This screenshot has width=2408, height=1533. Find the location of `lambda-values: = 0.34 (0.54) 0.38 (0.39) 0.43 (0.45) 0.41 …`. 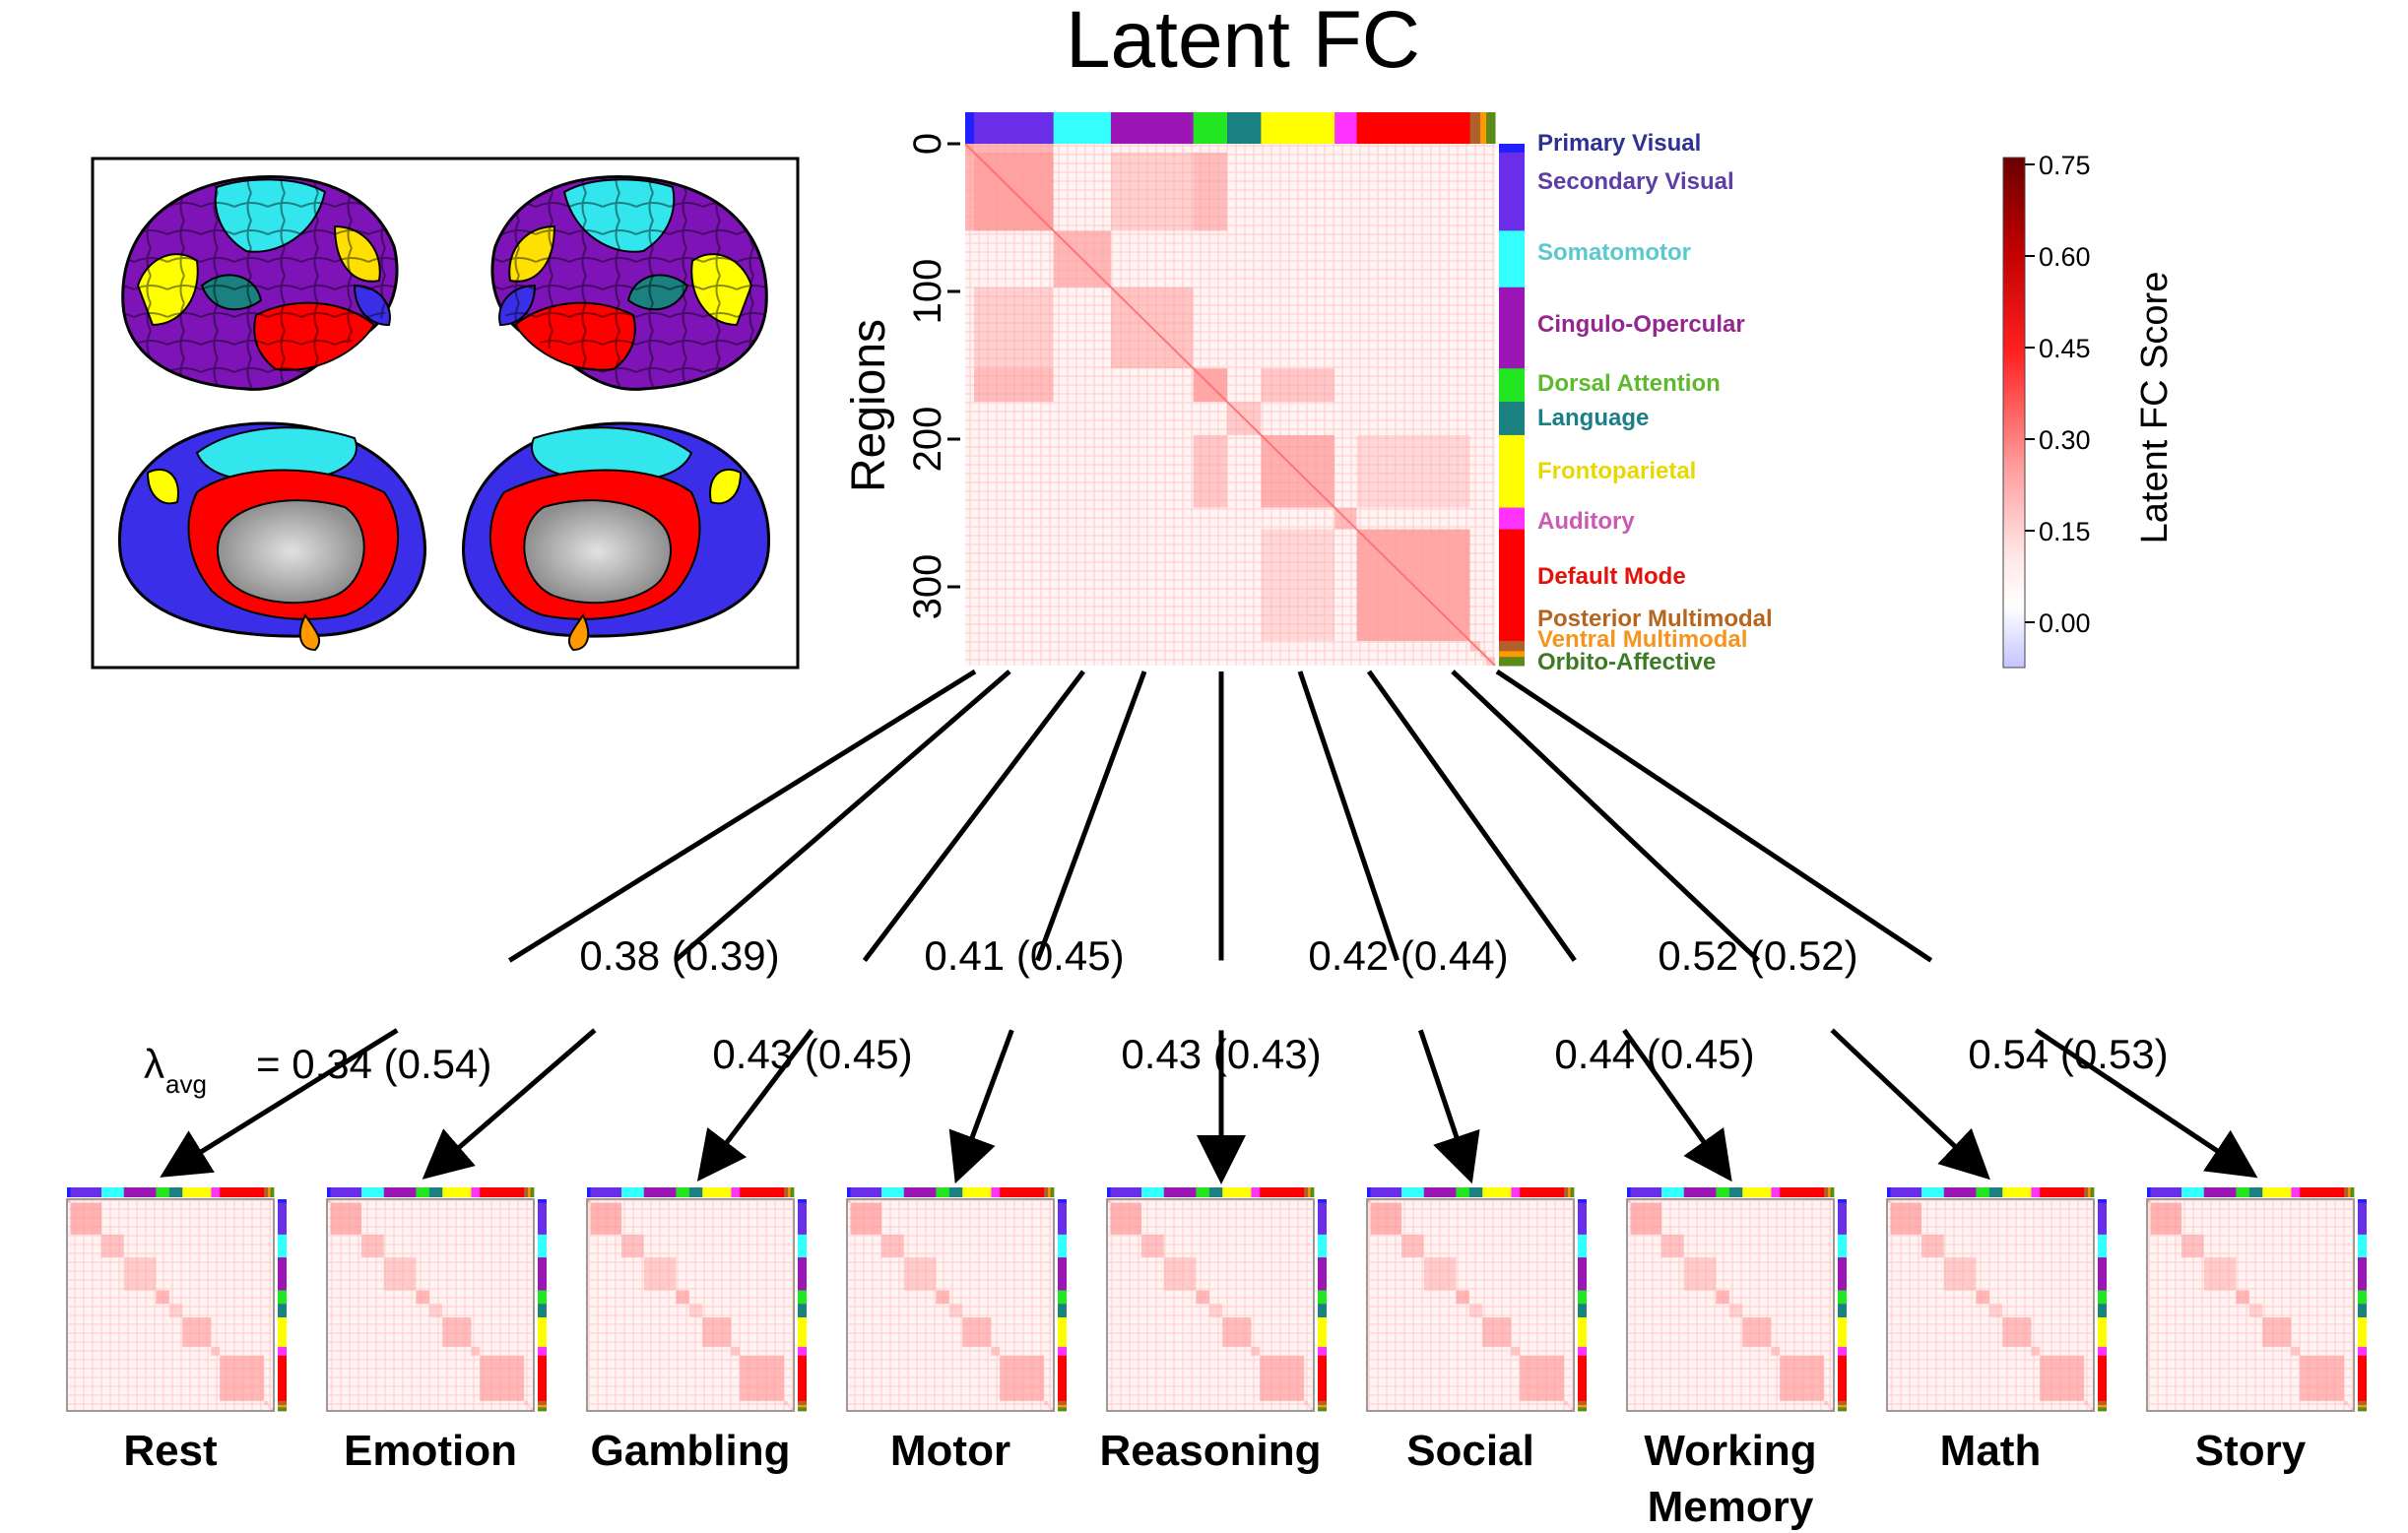

lambda-values: = 0.34 (0.54) 0.38 (0.39) 0.43 (0.45) 0.41 … is located at coordinates (1157, 1015).